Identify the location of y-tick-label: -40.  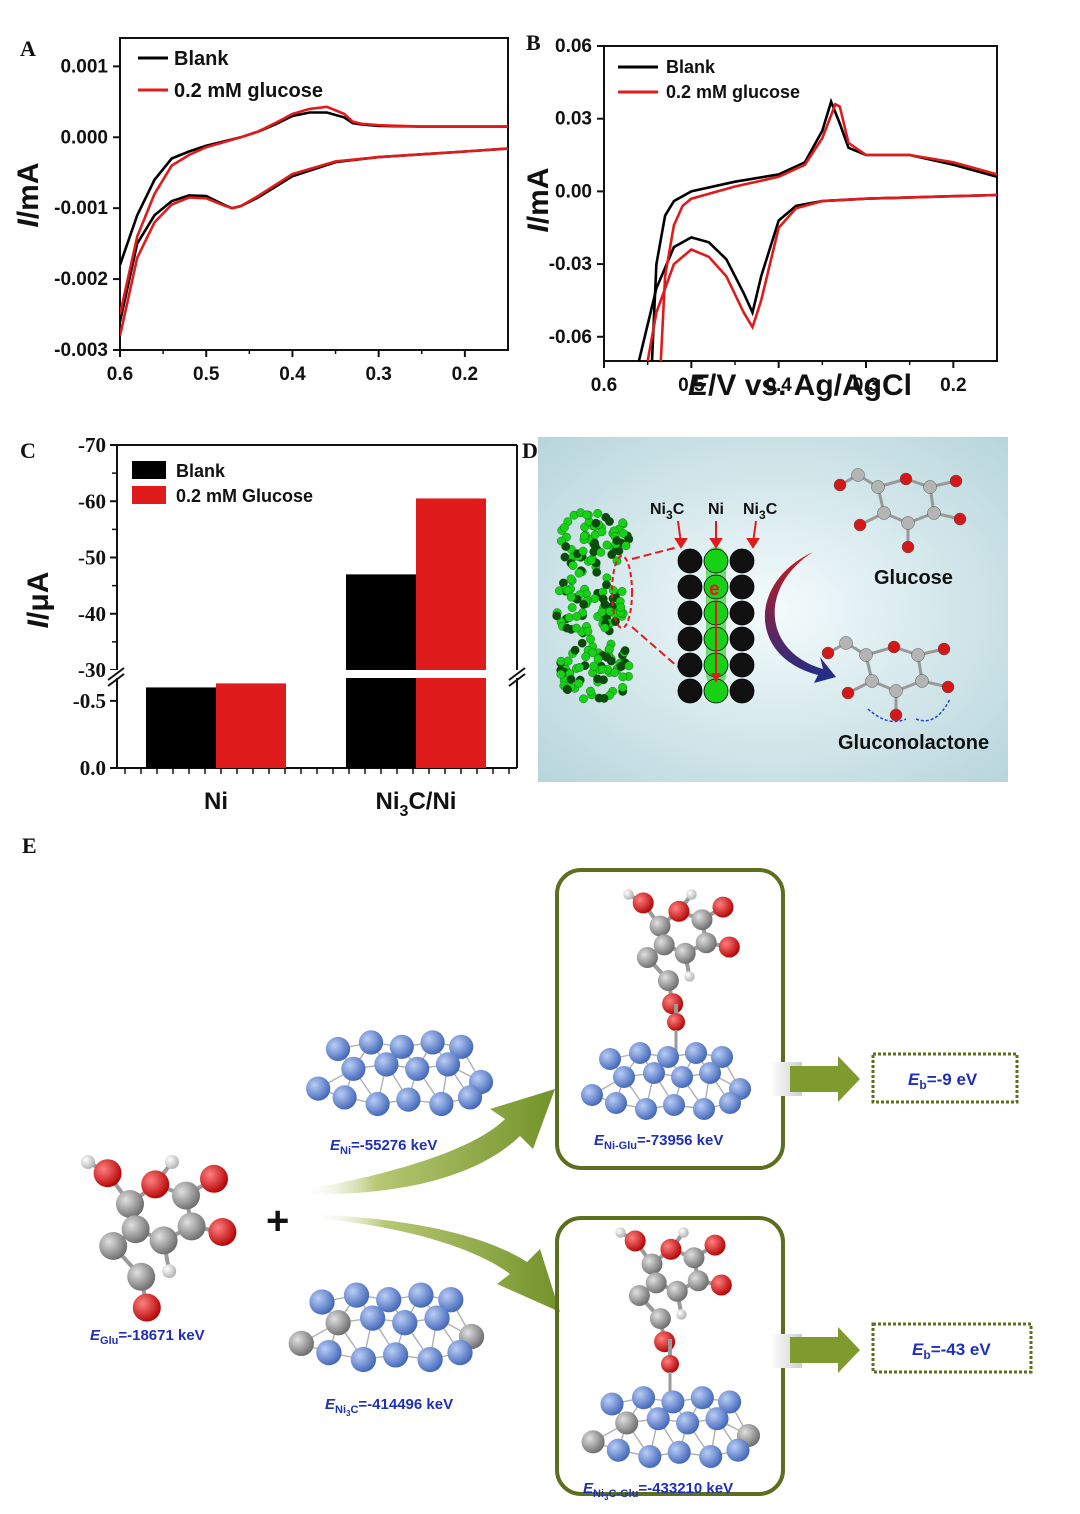
(92, 614).